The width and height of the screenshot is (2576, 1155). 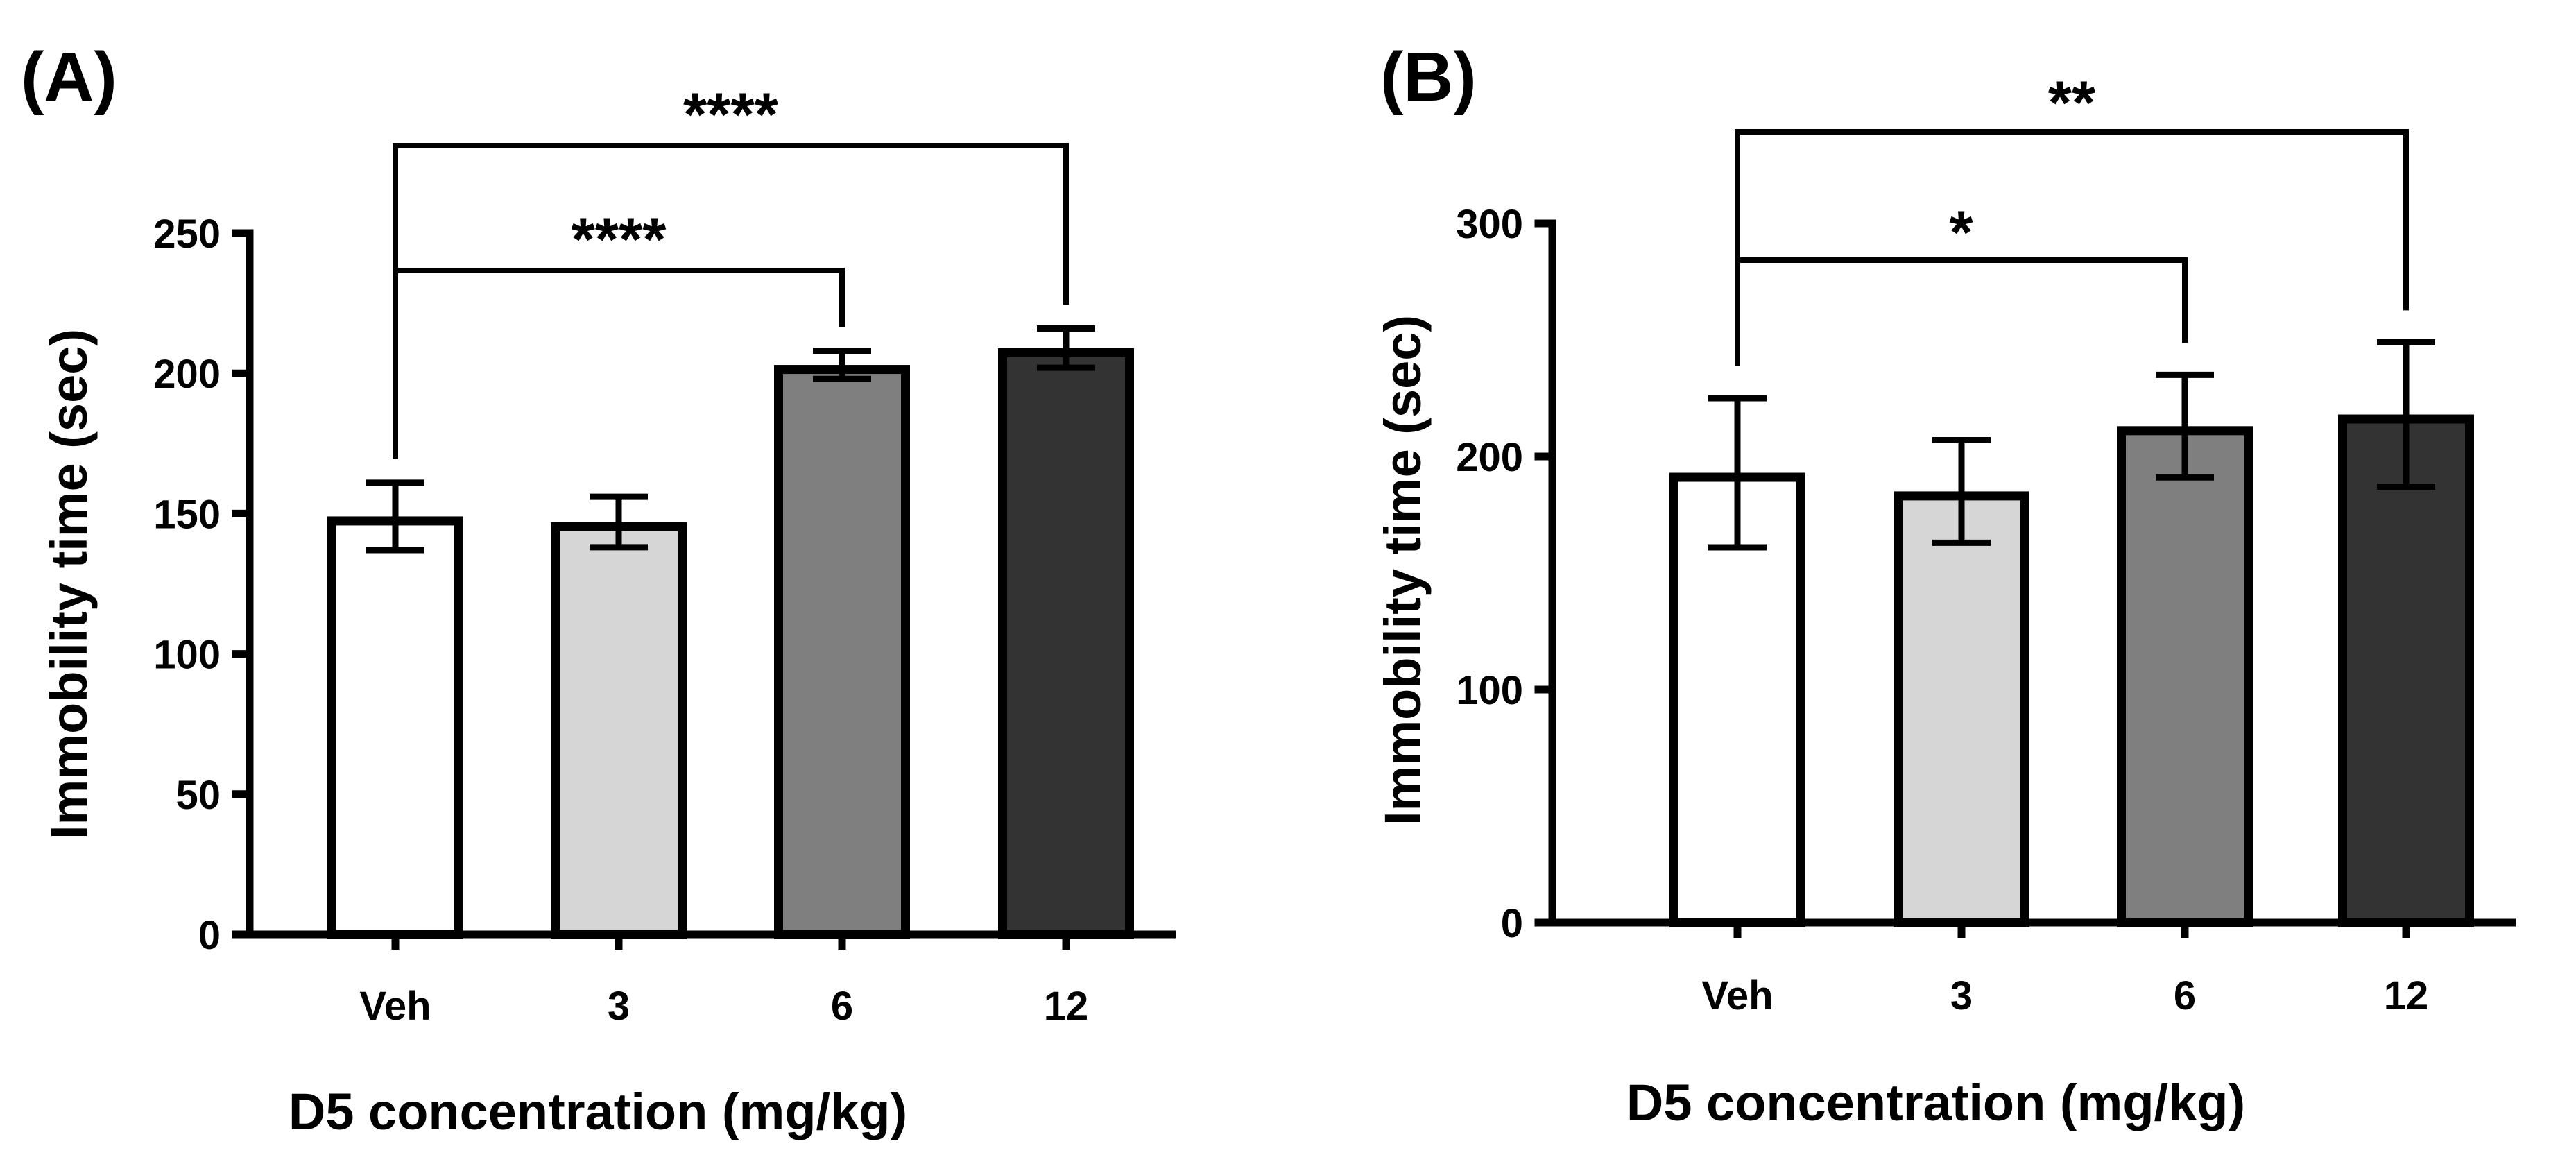 I want to click on y-tick-label: 150, so click(x=187, y=514).